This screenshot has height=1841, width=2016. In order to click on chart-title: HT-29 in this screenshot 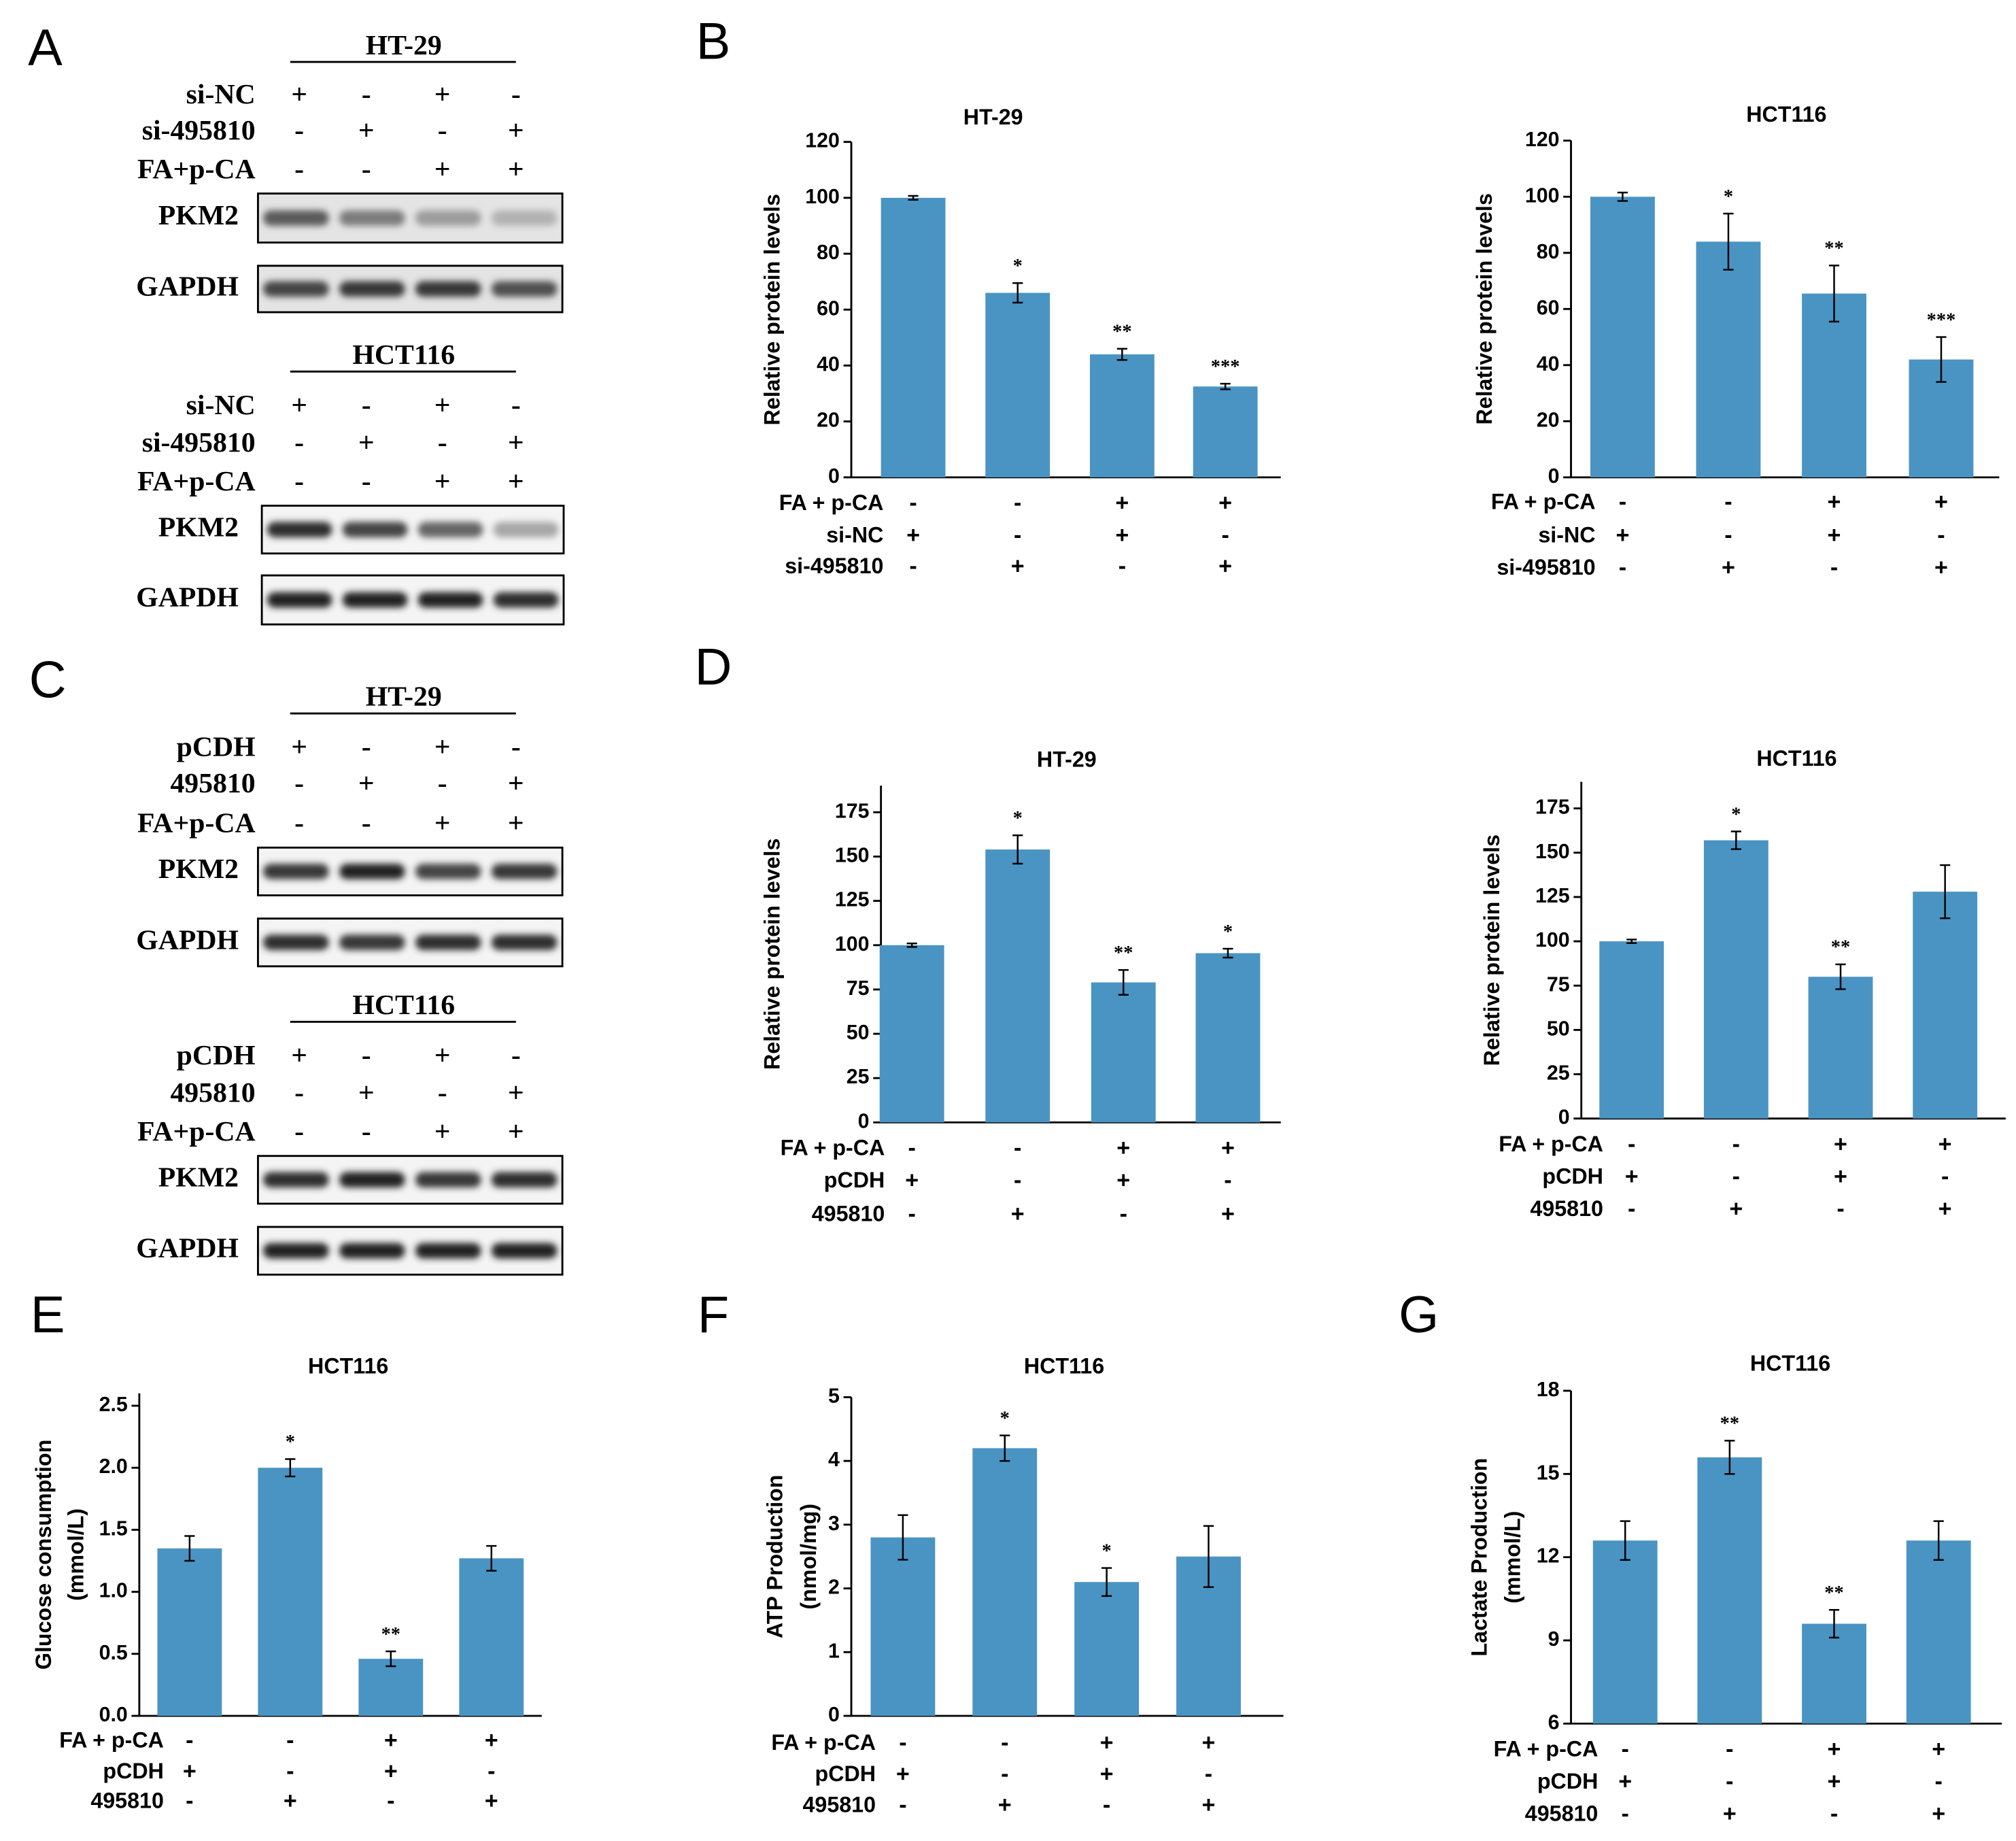, I will do `click(1067, 759)`.